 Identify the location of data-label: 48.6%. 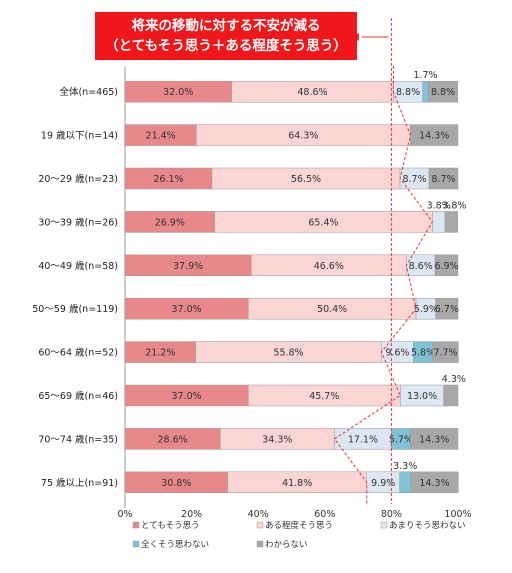
(312, 92).